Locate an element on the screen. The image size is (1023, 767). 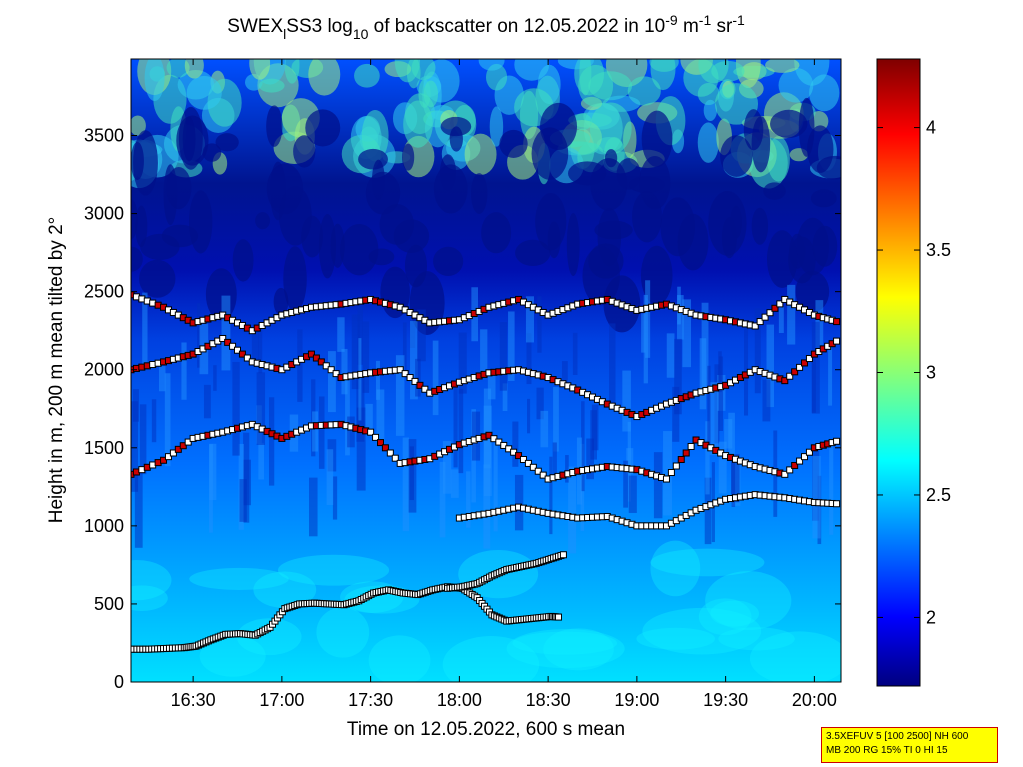
x-tick-label: 16:30 is located at coordinates (193, 700).